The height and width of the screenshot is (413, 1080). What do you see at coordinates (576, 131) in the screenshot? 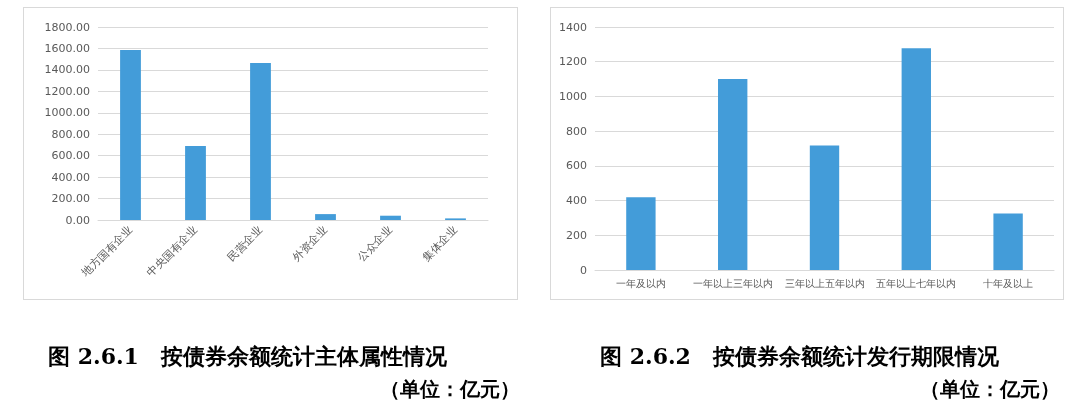
I see `y-tick-label: 800` at bounding box center [576, 131].